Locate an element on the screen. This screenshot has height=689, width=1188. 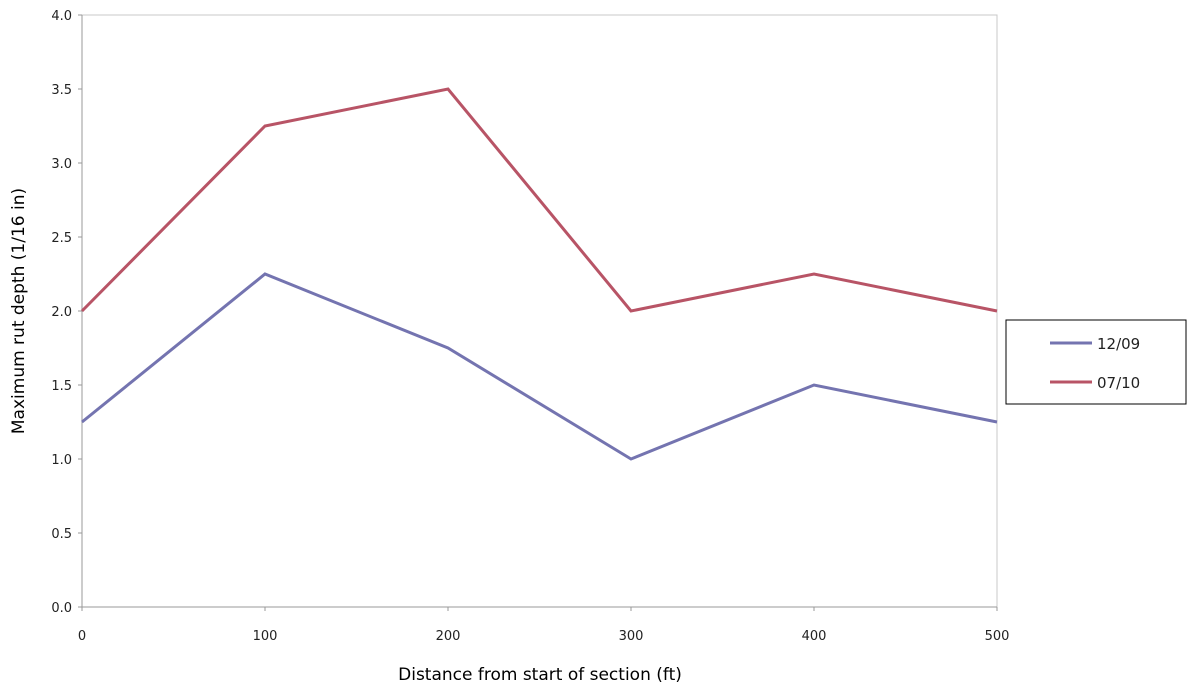
x-tick-label: 200 is located at coordinates (448, 636).